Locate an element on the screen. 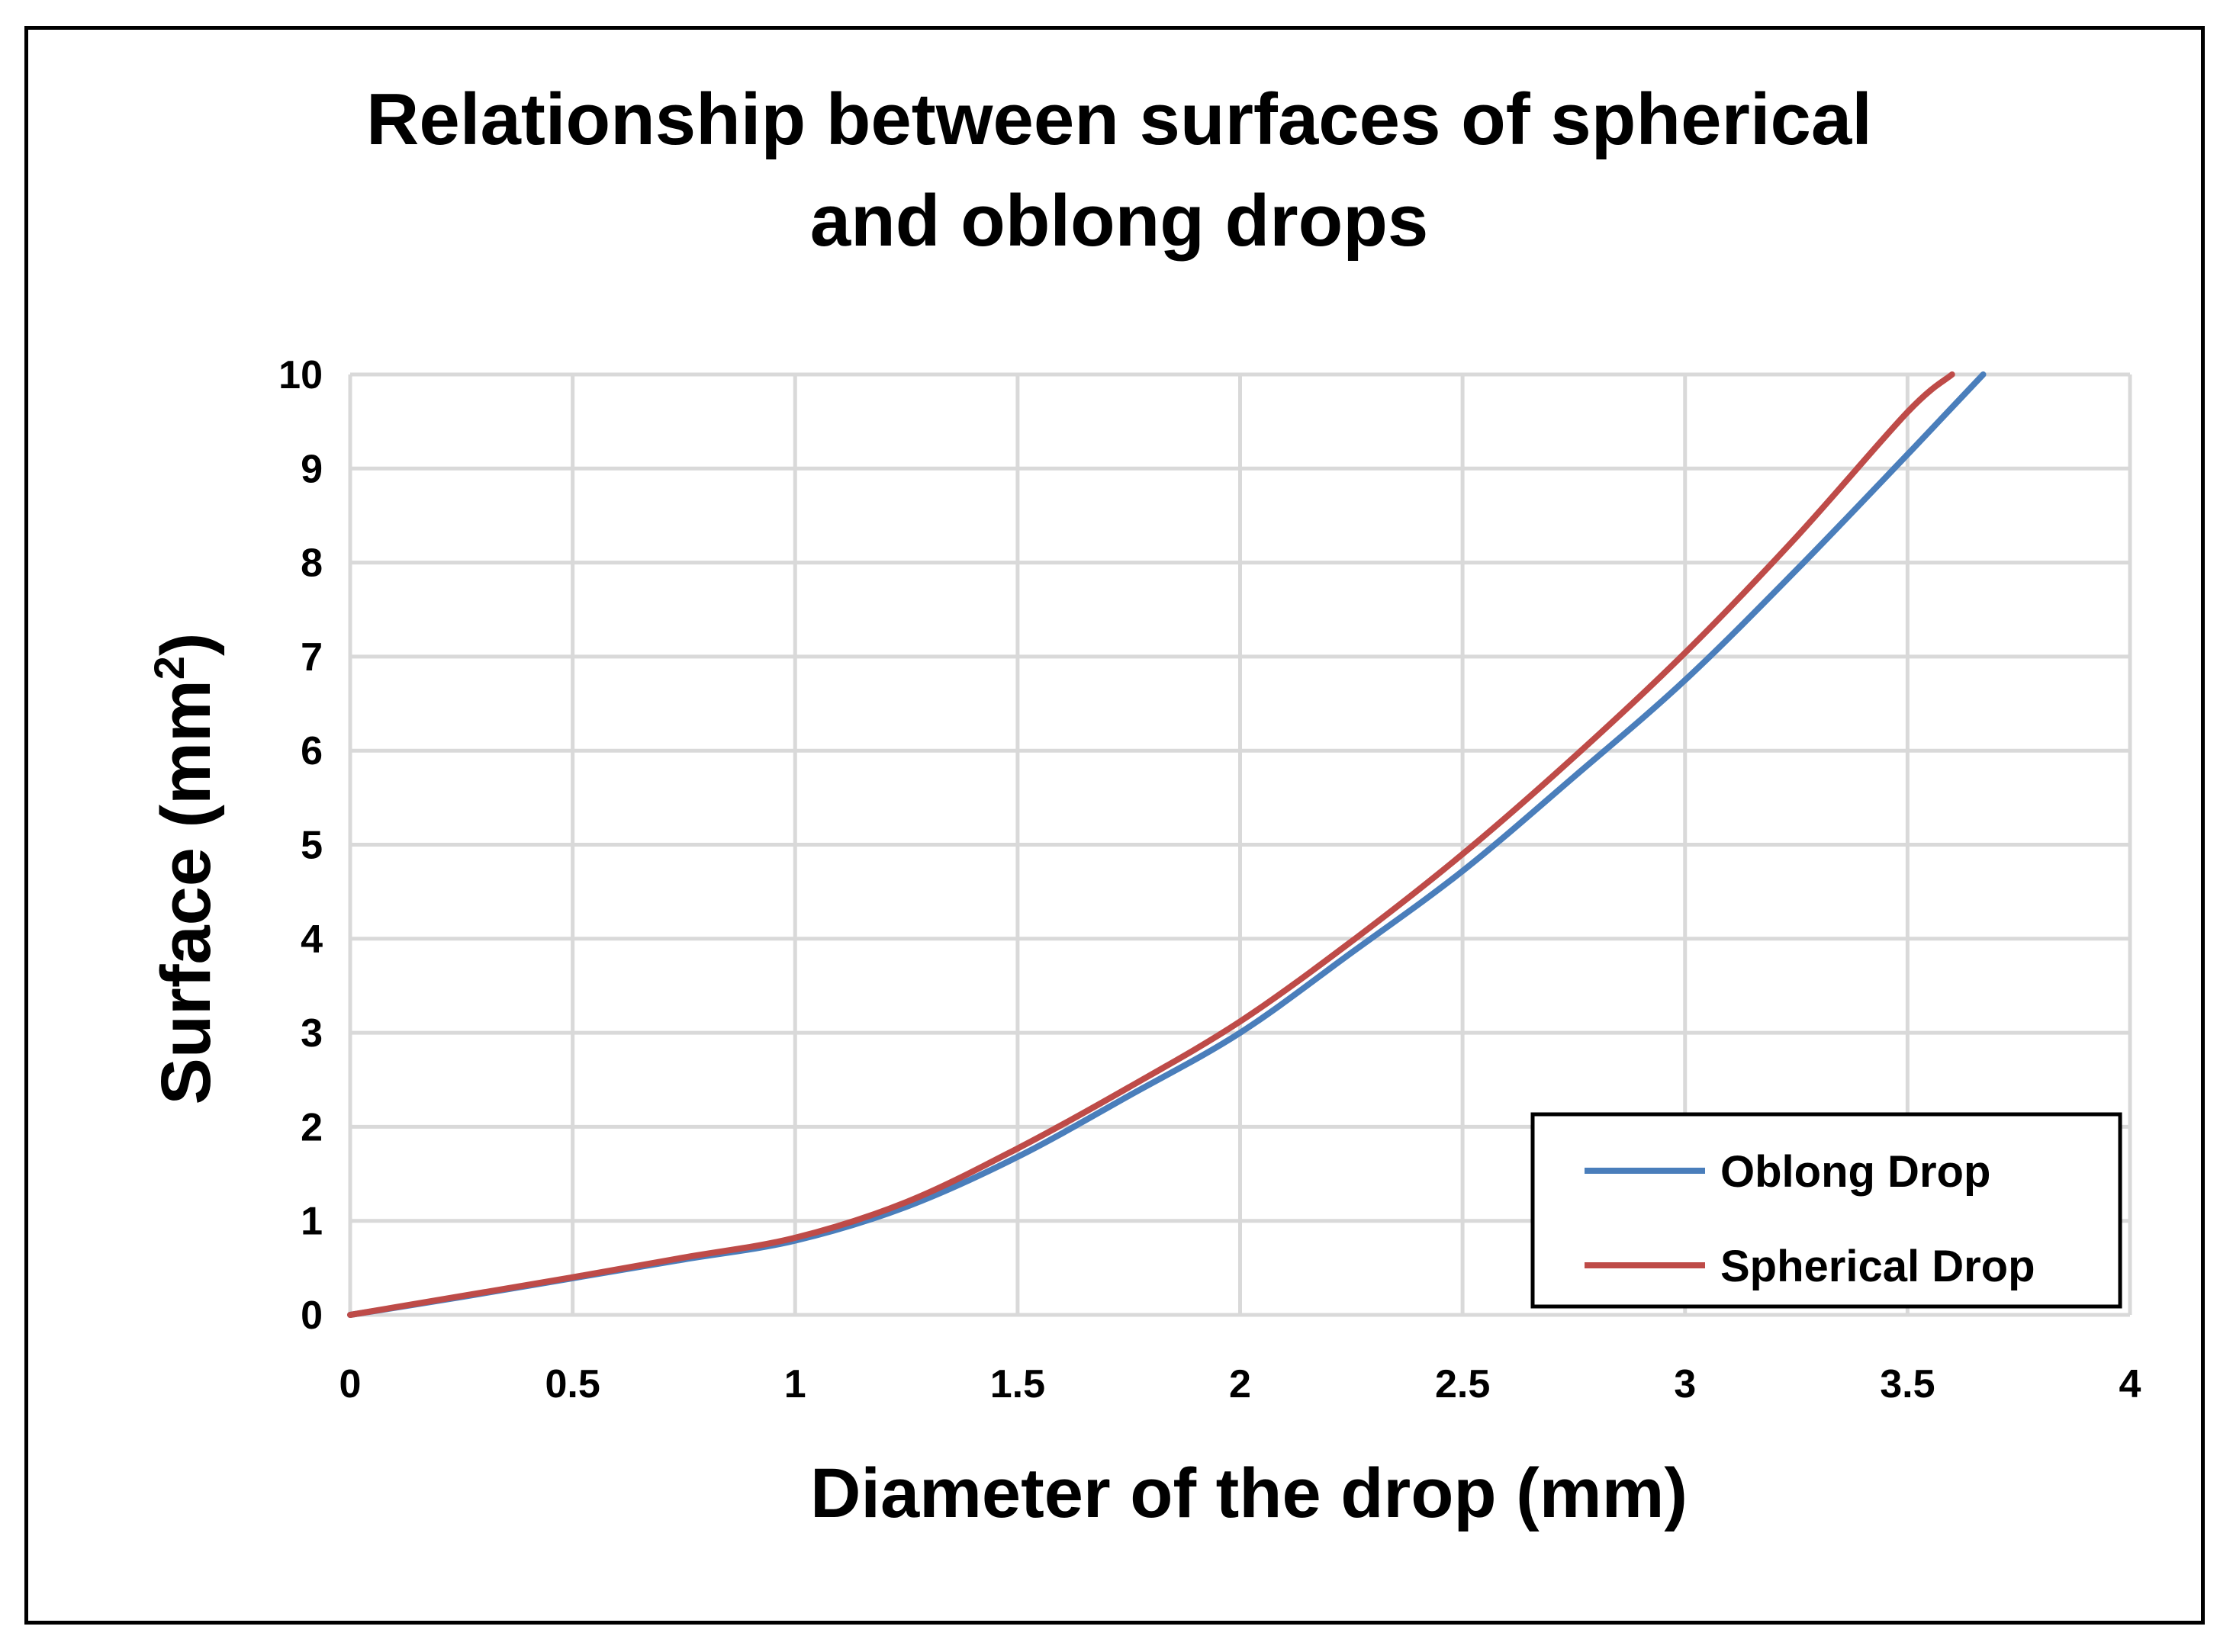  x-tick-label: 3 is located at coordinates (1685, 1384).